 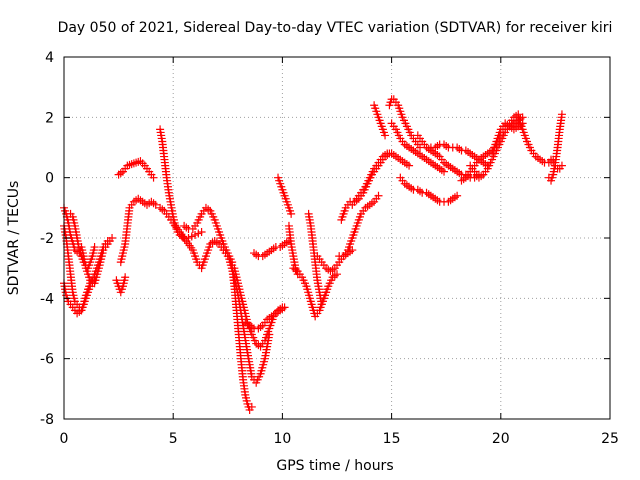 What do you see at coordinates (334, 466) in the screenshot?
I see `x-axis-label: GPS time / hours` at bounding box center [334, 466].